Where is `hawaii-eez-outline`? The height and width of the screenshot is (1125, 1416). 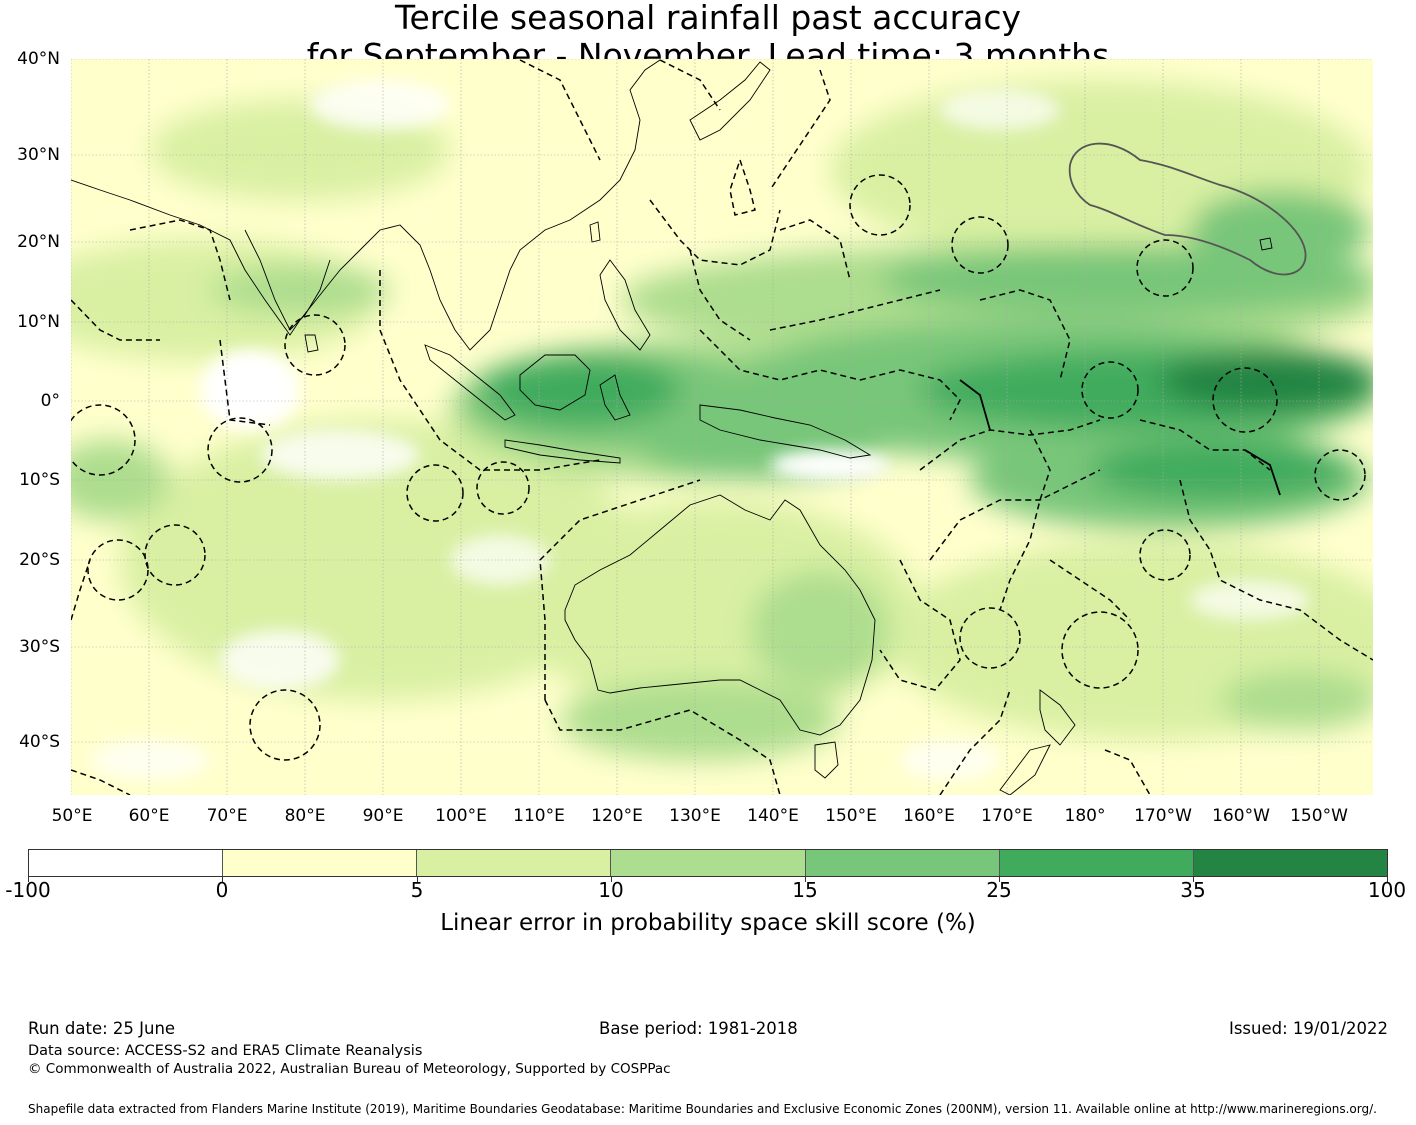
hawaii-eez-outline is located at coordinates (1187, 209).